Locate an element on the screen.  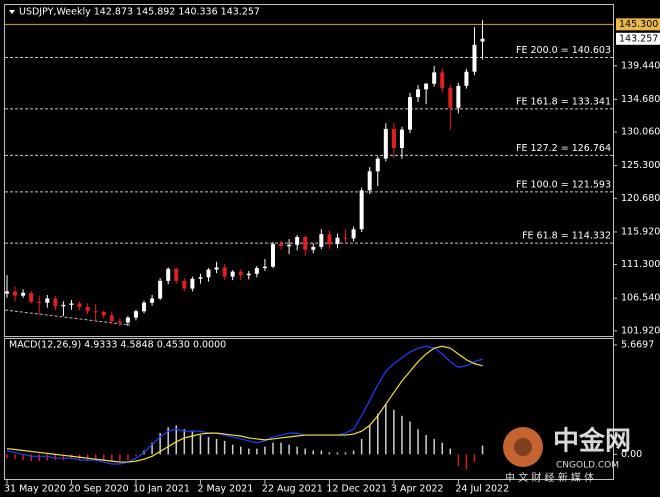
level-label: FE 161.8 = 133.341 is located at coordinates (563, 101).